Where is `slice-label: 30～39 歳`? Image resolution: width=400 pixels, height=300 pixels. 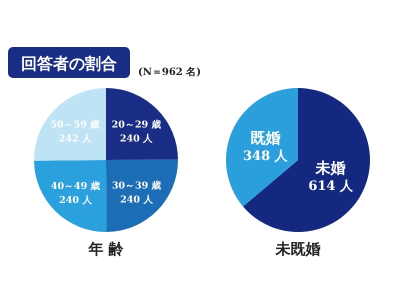 slice-label: 30～39 歳 is located at coordinates (137, 185).